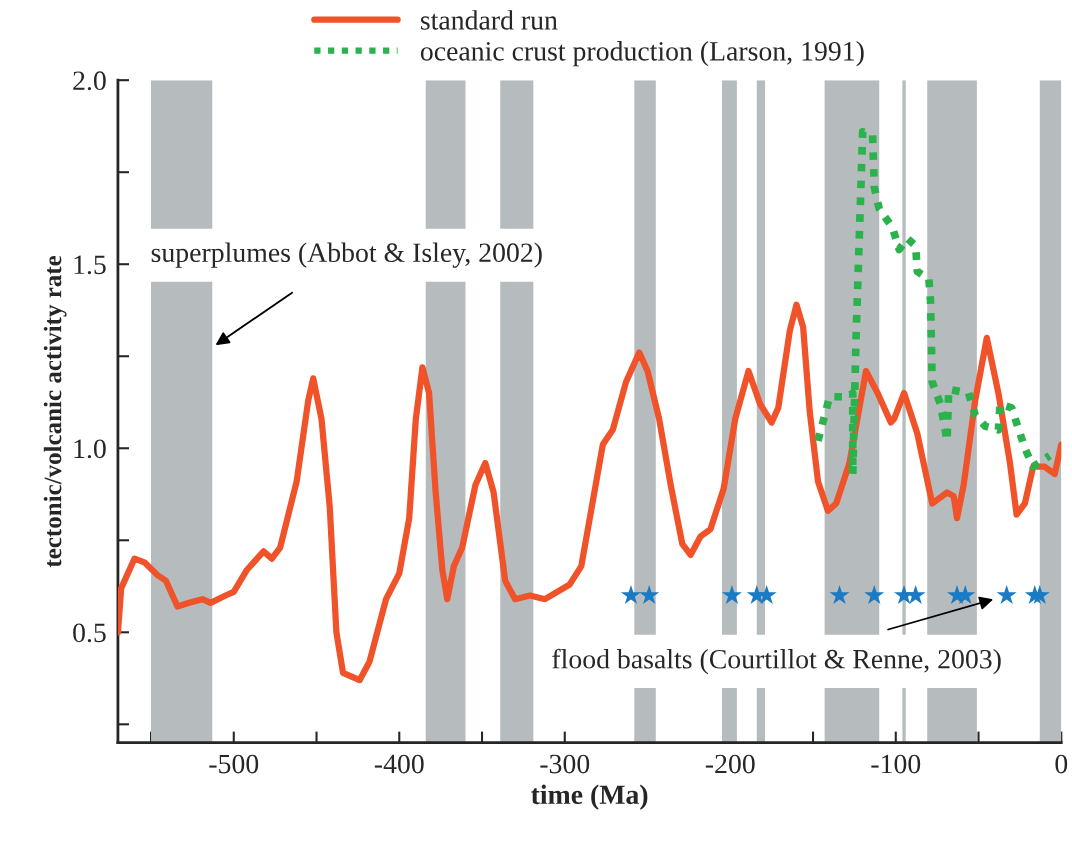  Describe the element at coordinates (565, 764) in the screenshot. I see `x-tick-label: -300` at that location.